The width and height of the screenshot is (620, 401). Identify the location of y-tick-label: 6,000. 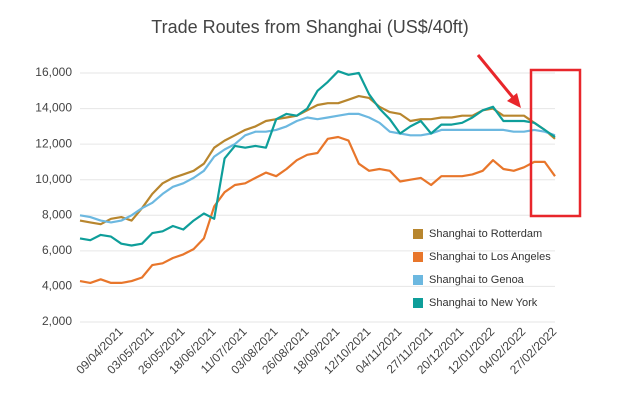
(57, 250).